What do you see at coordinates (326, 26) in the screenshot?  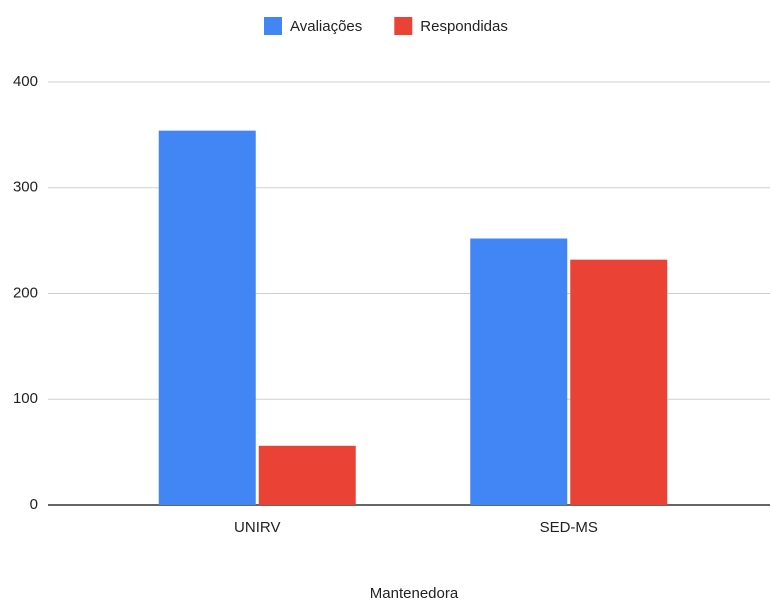 I see `legend-label: Avaliações` at bounding box center [326, 26].